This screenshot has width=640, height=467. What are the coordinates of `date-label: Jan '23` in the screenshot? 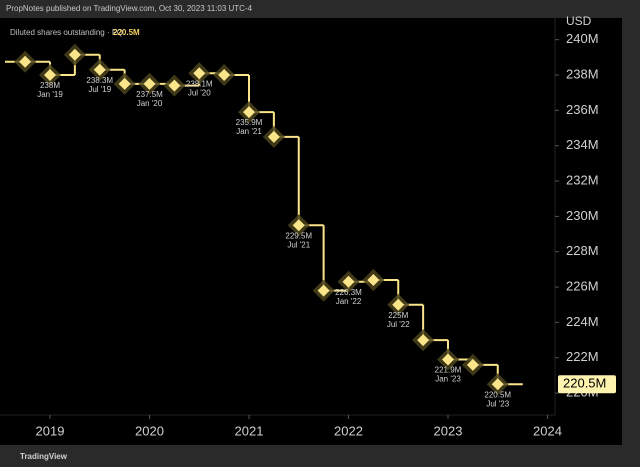 It's located at (448, 379).